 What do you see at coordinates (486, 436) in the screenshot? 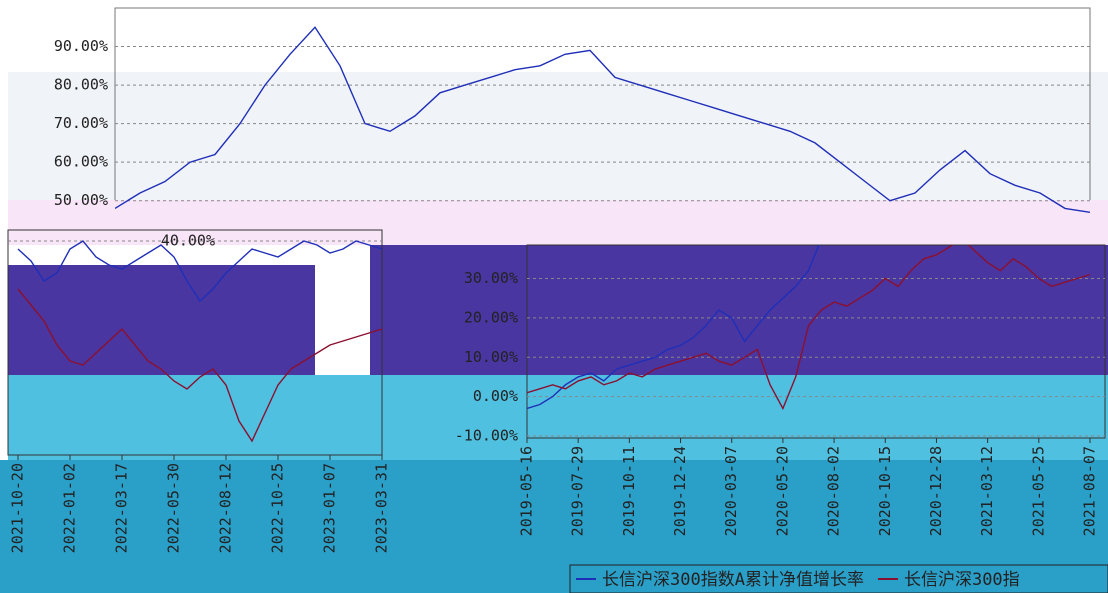
I see `y-tick-label: -10.00%` at bounding box center [486, 436].